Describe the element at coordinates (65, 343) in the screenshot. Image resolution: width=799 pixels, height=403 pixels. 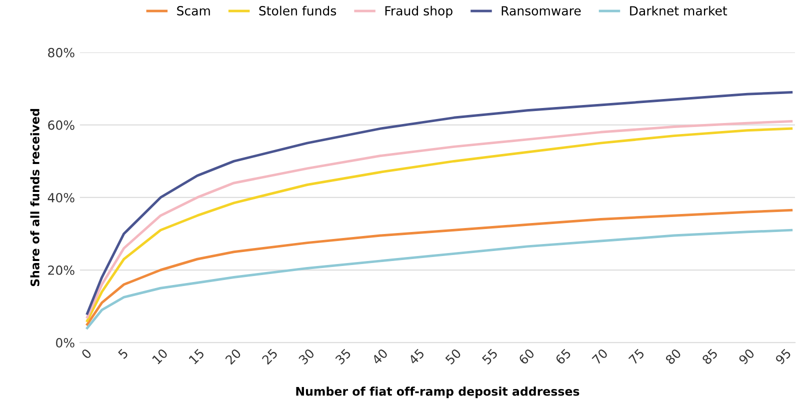
I see `y-tick-label: 0%` at that location.